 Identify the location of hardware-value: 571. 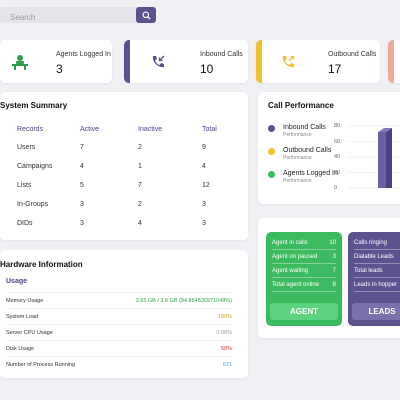
(227, 364).